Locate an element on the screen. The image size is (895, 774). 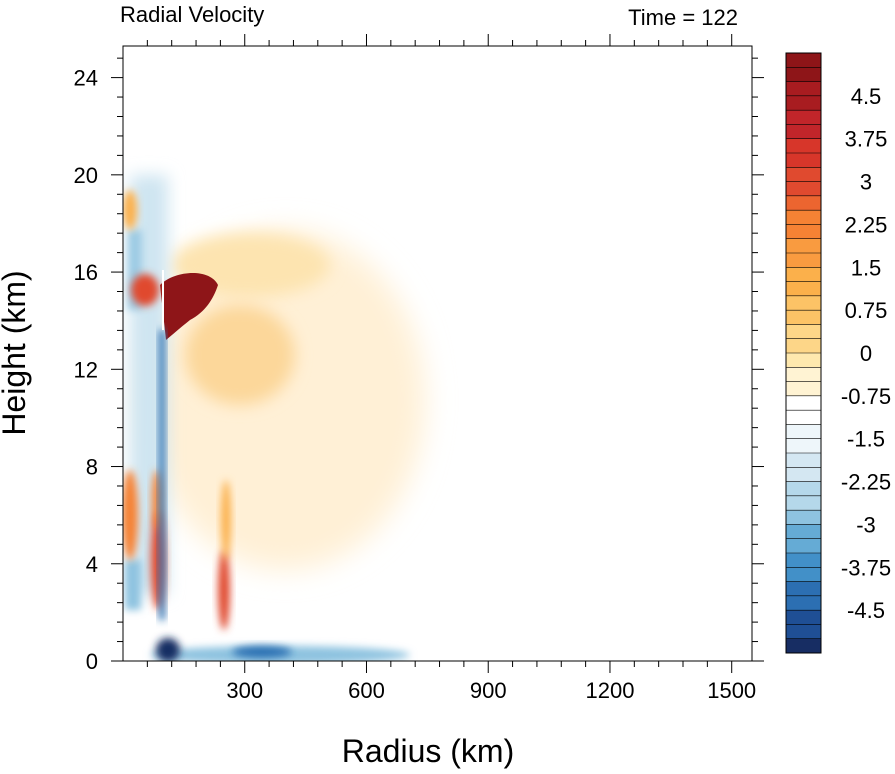
y-tick-label: 12 is located at coordinates (86, 369).